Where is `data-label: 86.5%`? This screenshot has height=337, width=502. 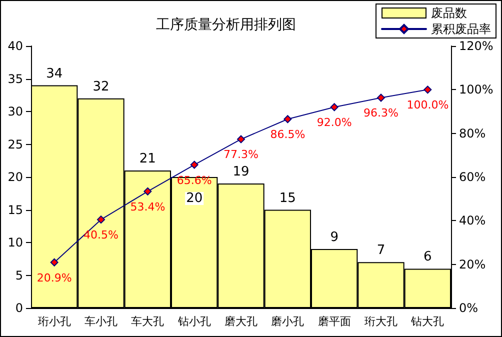 data-label: 86.5% is located at coordinates (288, 135).